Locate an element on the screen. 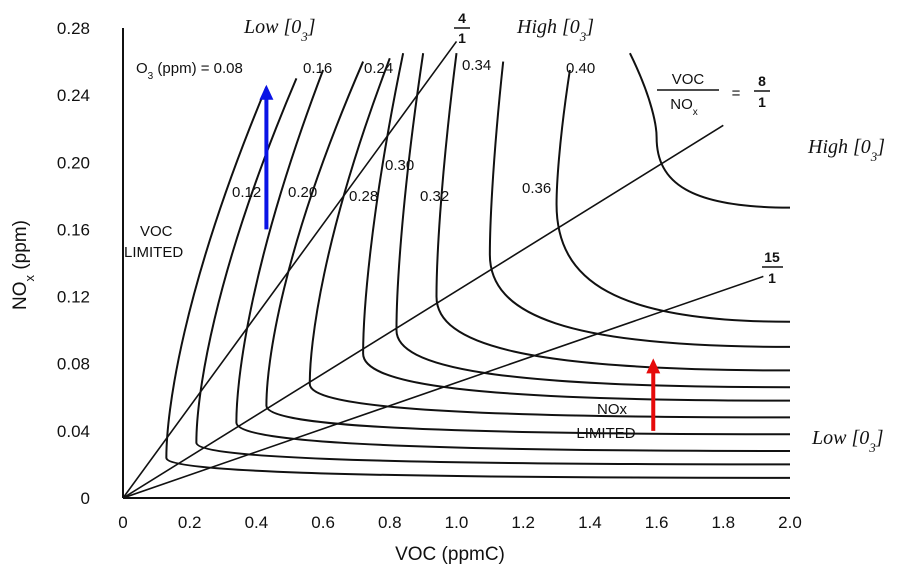 This screenshot has width=911, height=577. isopleth-label: 0.16 is located at coordinates (317, 68).